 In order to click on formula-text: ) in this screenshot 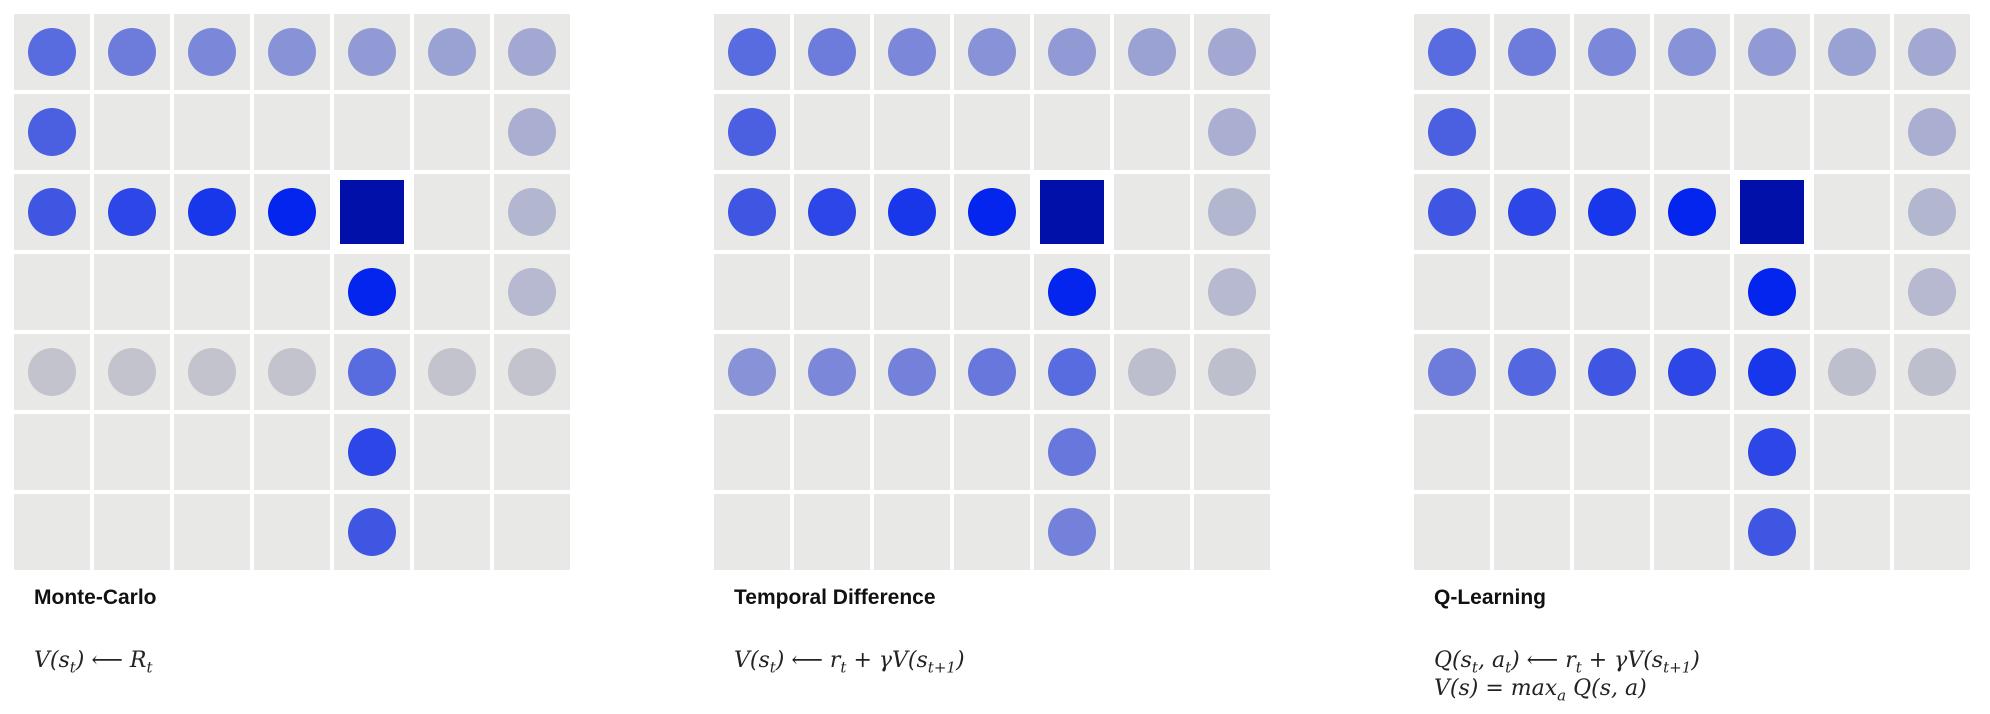, I will do `click(960, 660)`.